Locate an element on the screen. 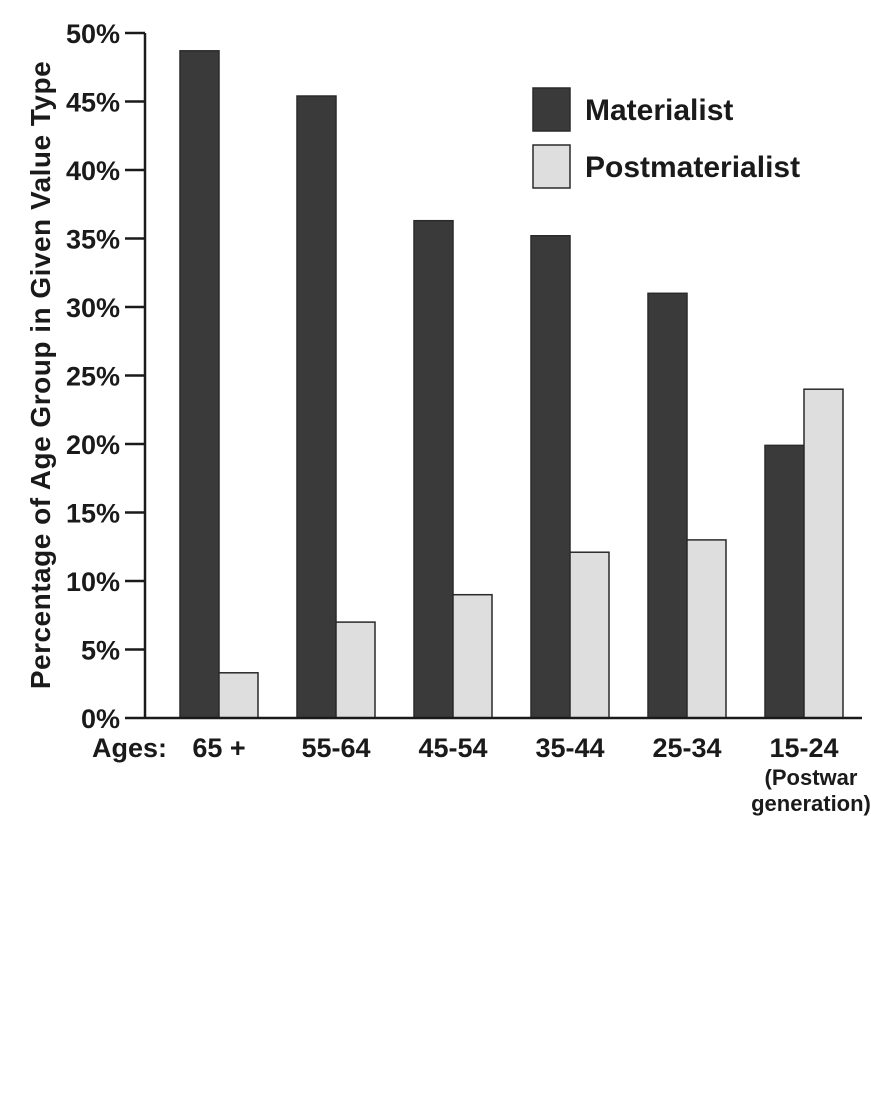  y-tick-label: 5% is located at coordinates (100, 651).